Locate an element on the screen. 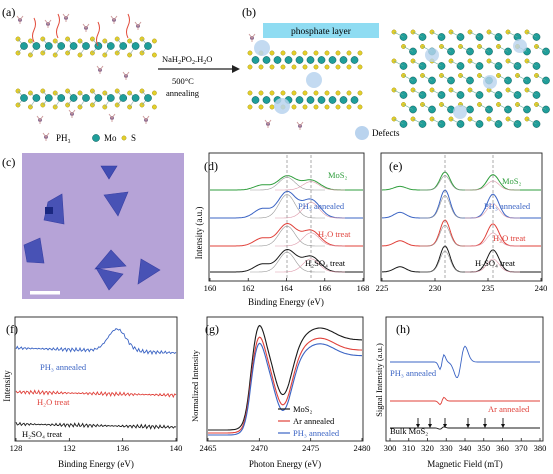 The image size is (553, 474). legend-ph3-g: PH₃ annealed is located at coordinates (316, 433).